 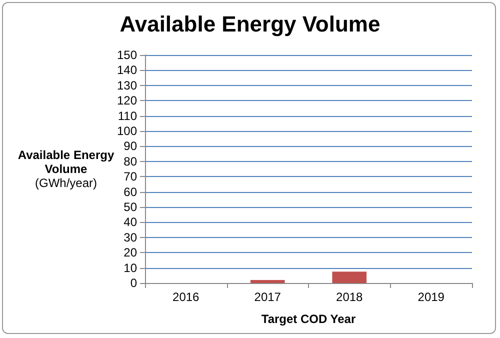 What do you see at coordinates (131, 161) in the screenshot?
I see `y-tick-label: 80` at bounding box center [131, 161].